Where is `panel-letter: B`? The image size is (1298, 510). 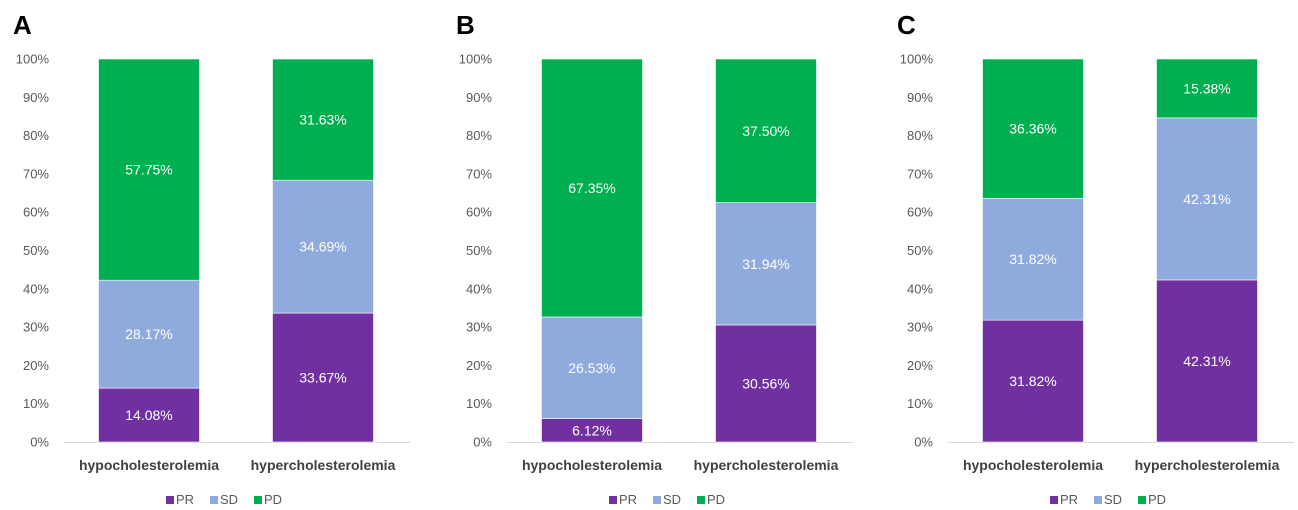 panel-letter: B is located at coordinates (465, 25).